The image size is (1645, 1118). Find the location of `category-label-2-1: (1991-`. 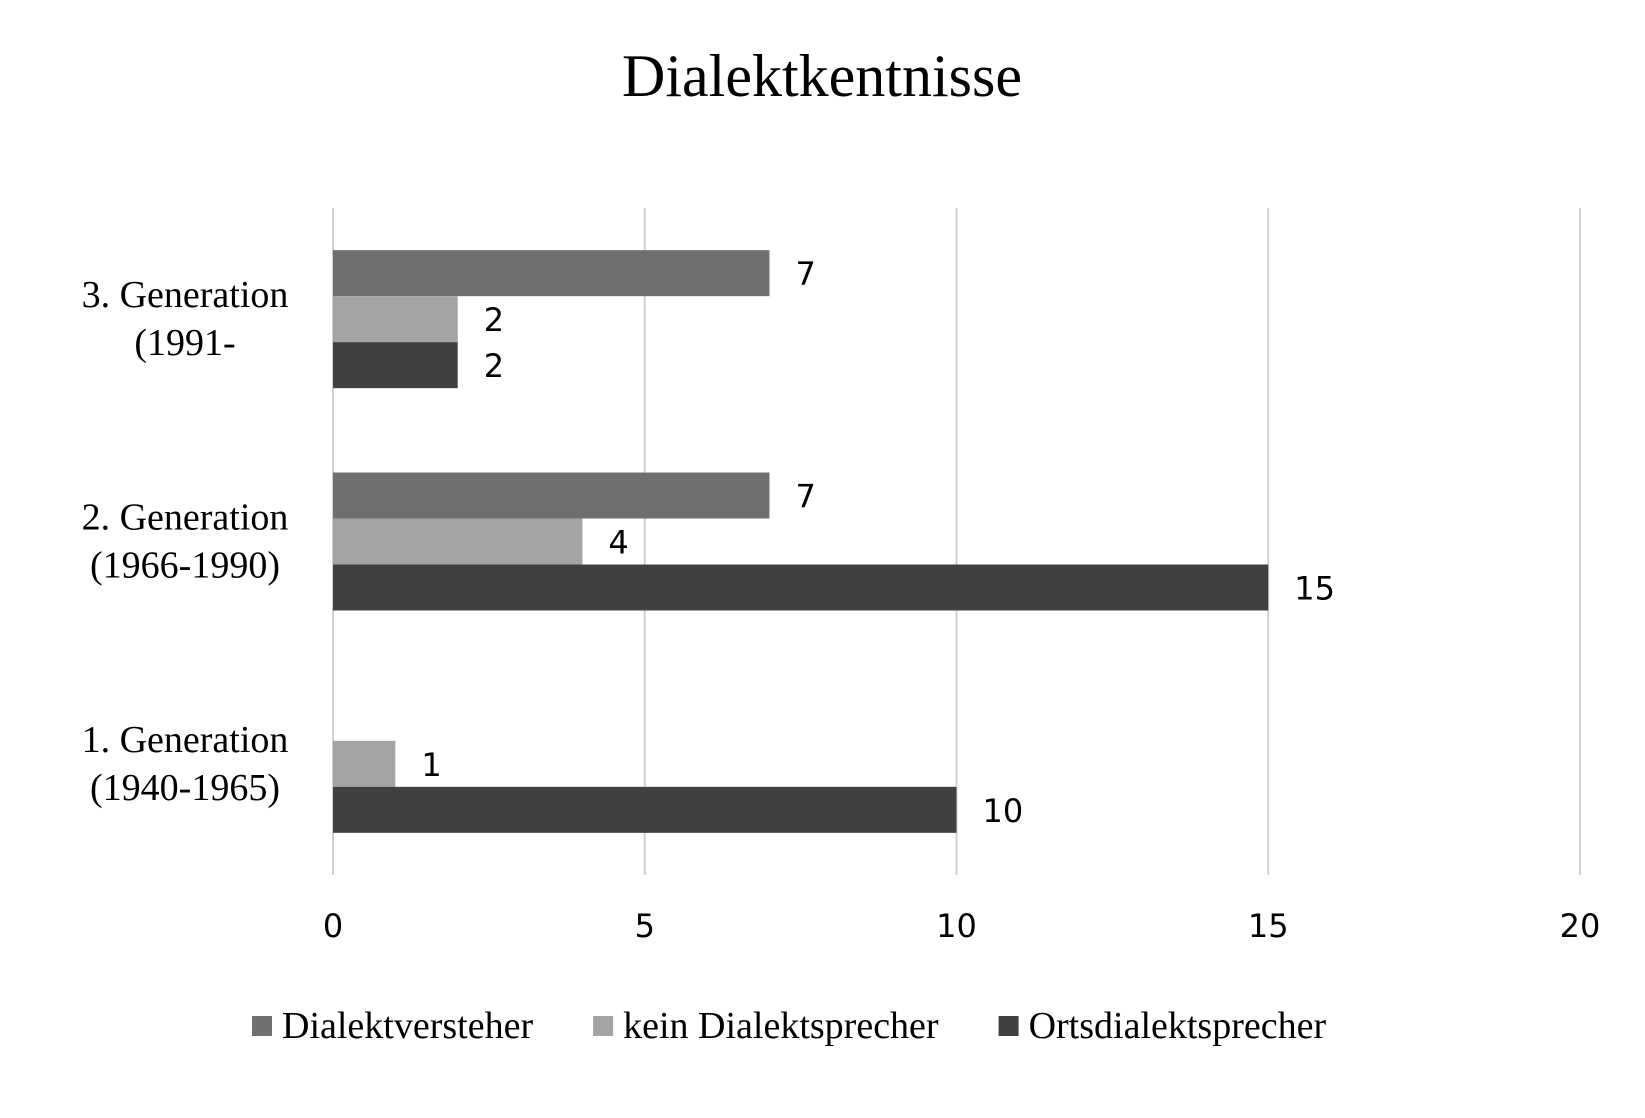

category-label-2-1: (1991- is located at coordinates (184, 343).